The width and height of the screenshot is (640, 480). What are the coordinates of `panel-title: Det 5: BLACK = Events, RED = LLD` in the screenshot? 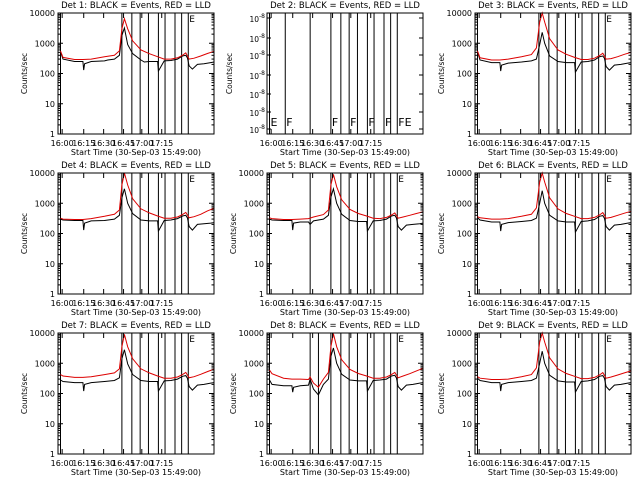 It's located at (345, 166).